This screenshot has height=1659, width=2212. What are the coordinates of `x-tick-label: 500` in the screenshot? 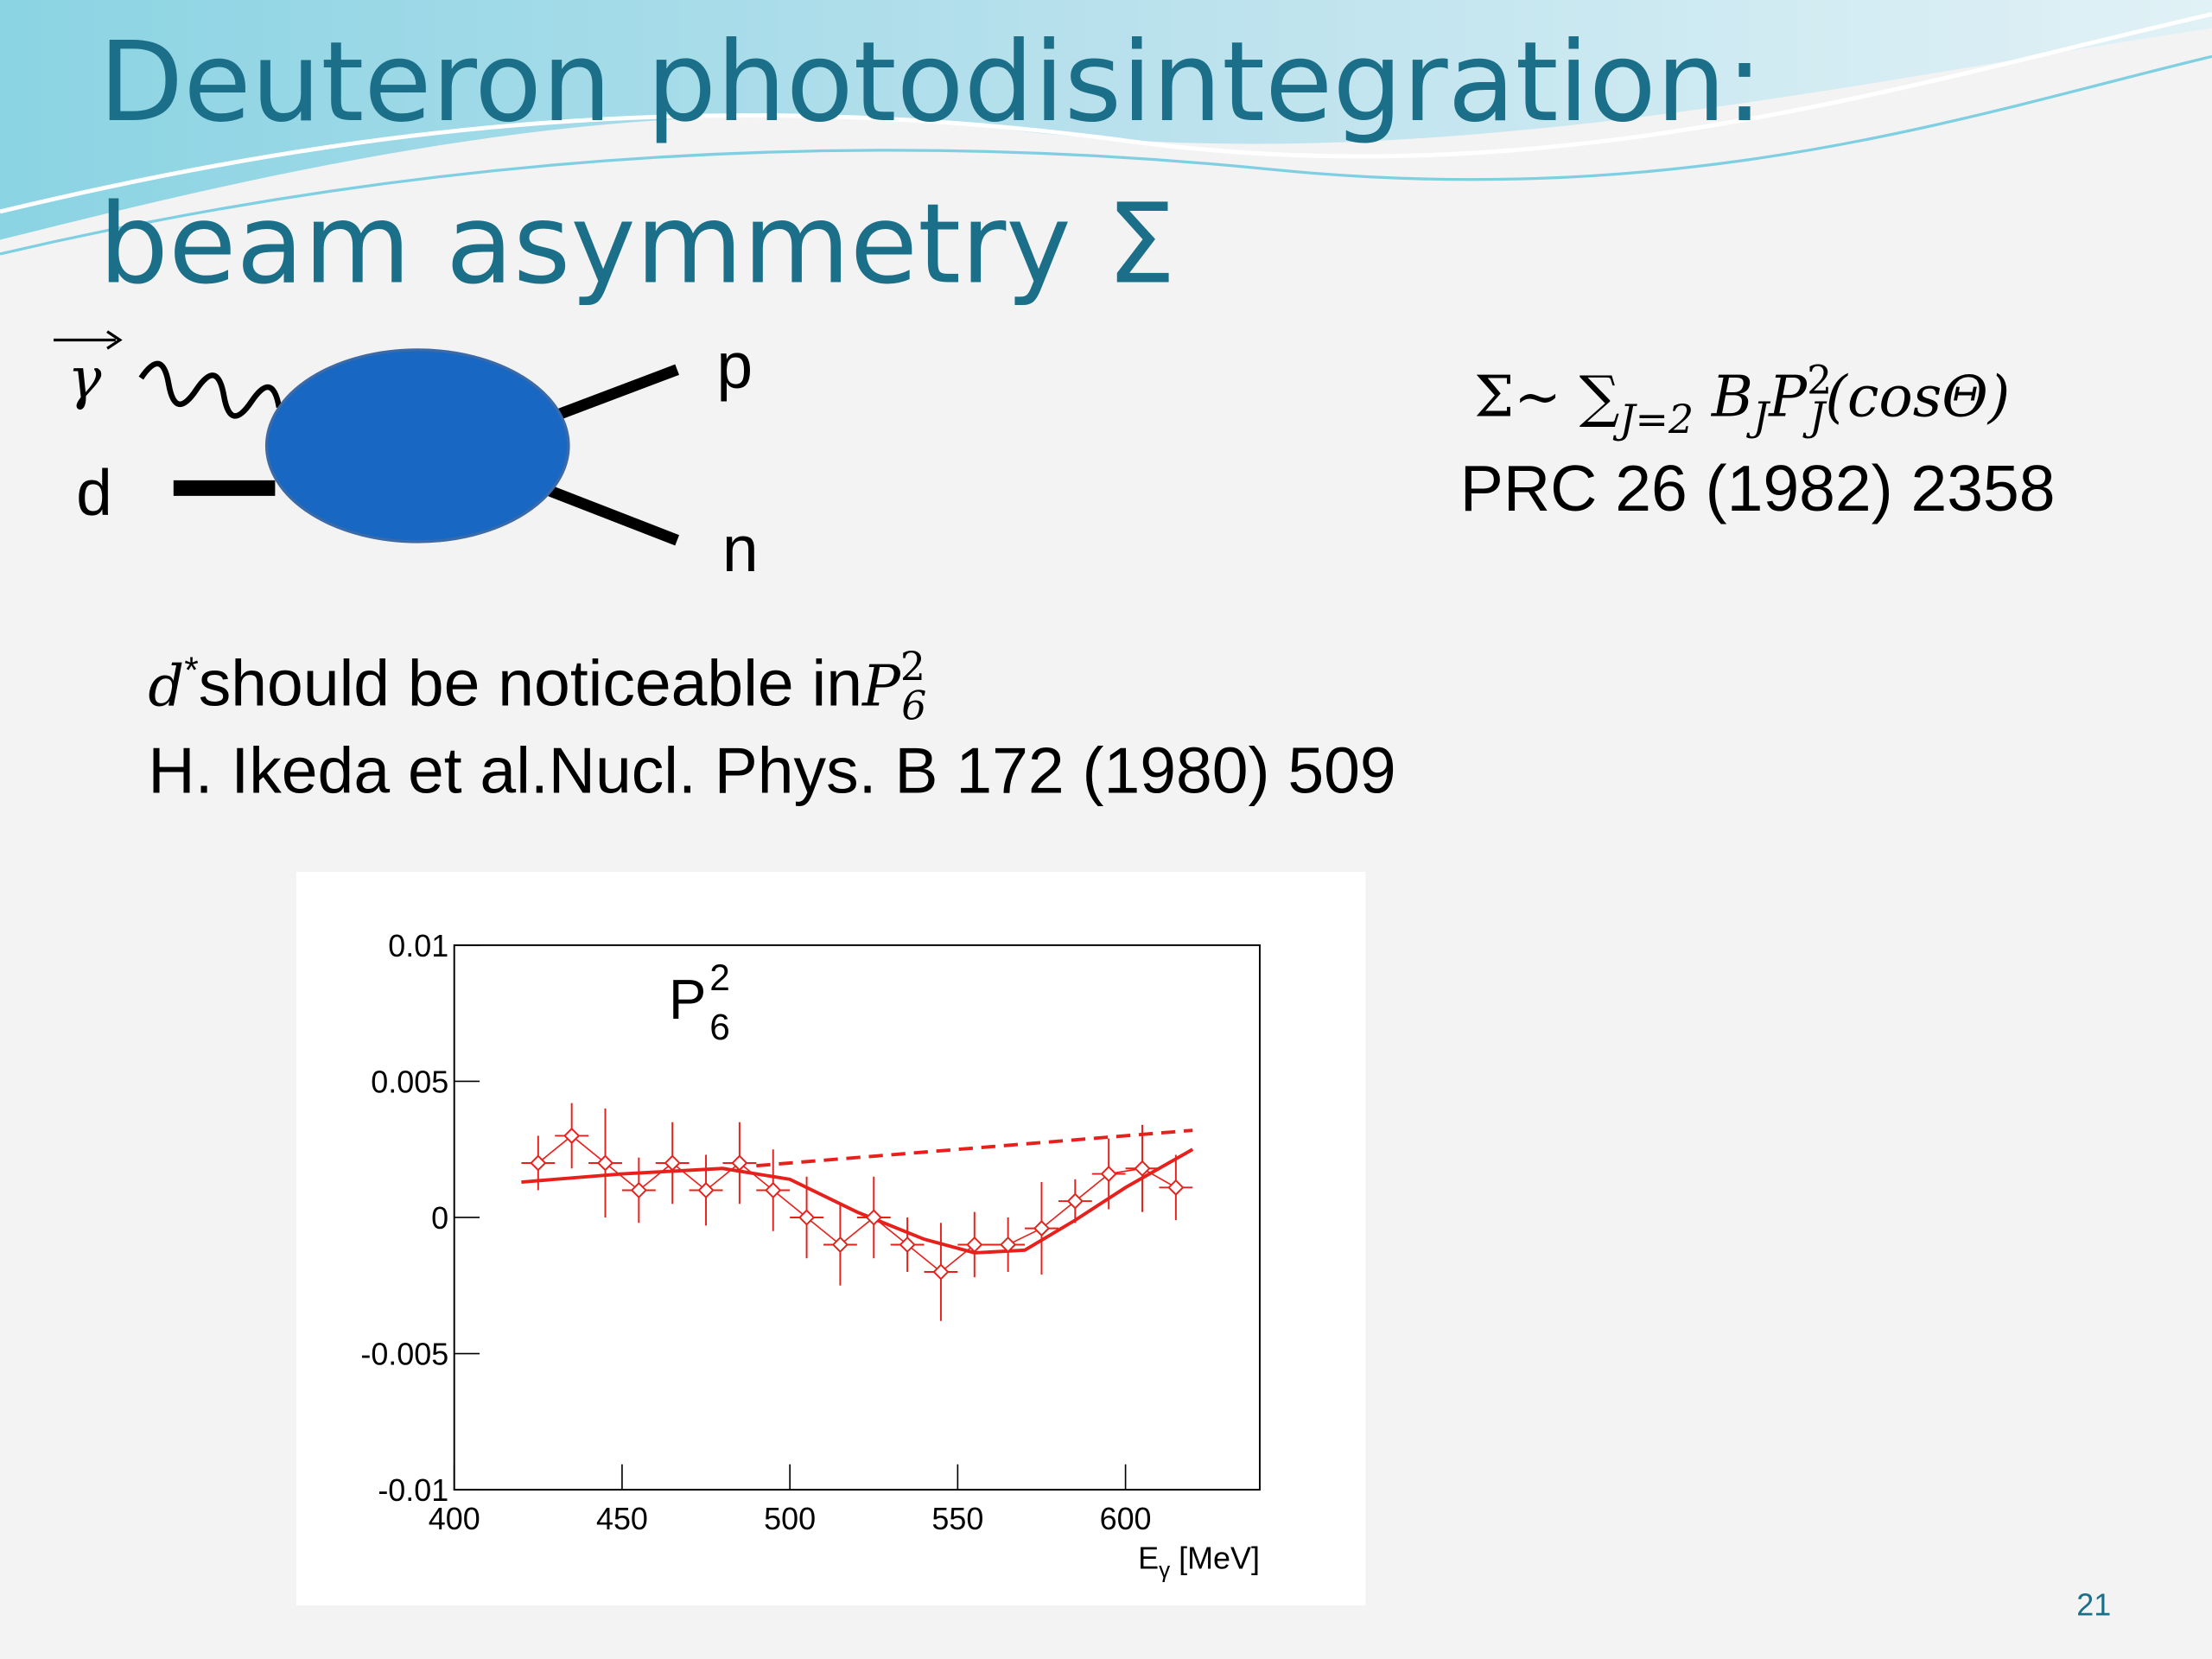 It's located at (790, 1518).